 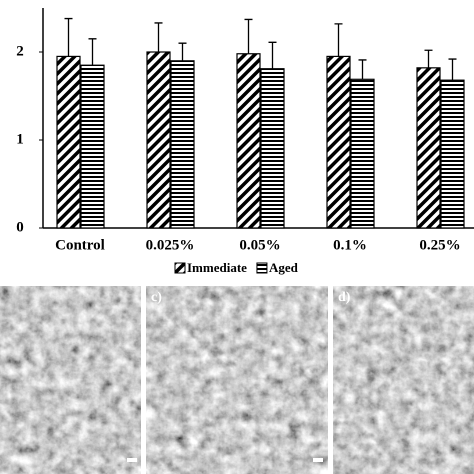 What do you see at coordinates (217, 267) in the screenshot?
I see `legend-label: Immediate` at bounding box center [217, 267].